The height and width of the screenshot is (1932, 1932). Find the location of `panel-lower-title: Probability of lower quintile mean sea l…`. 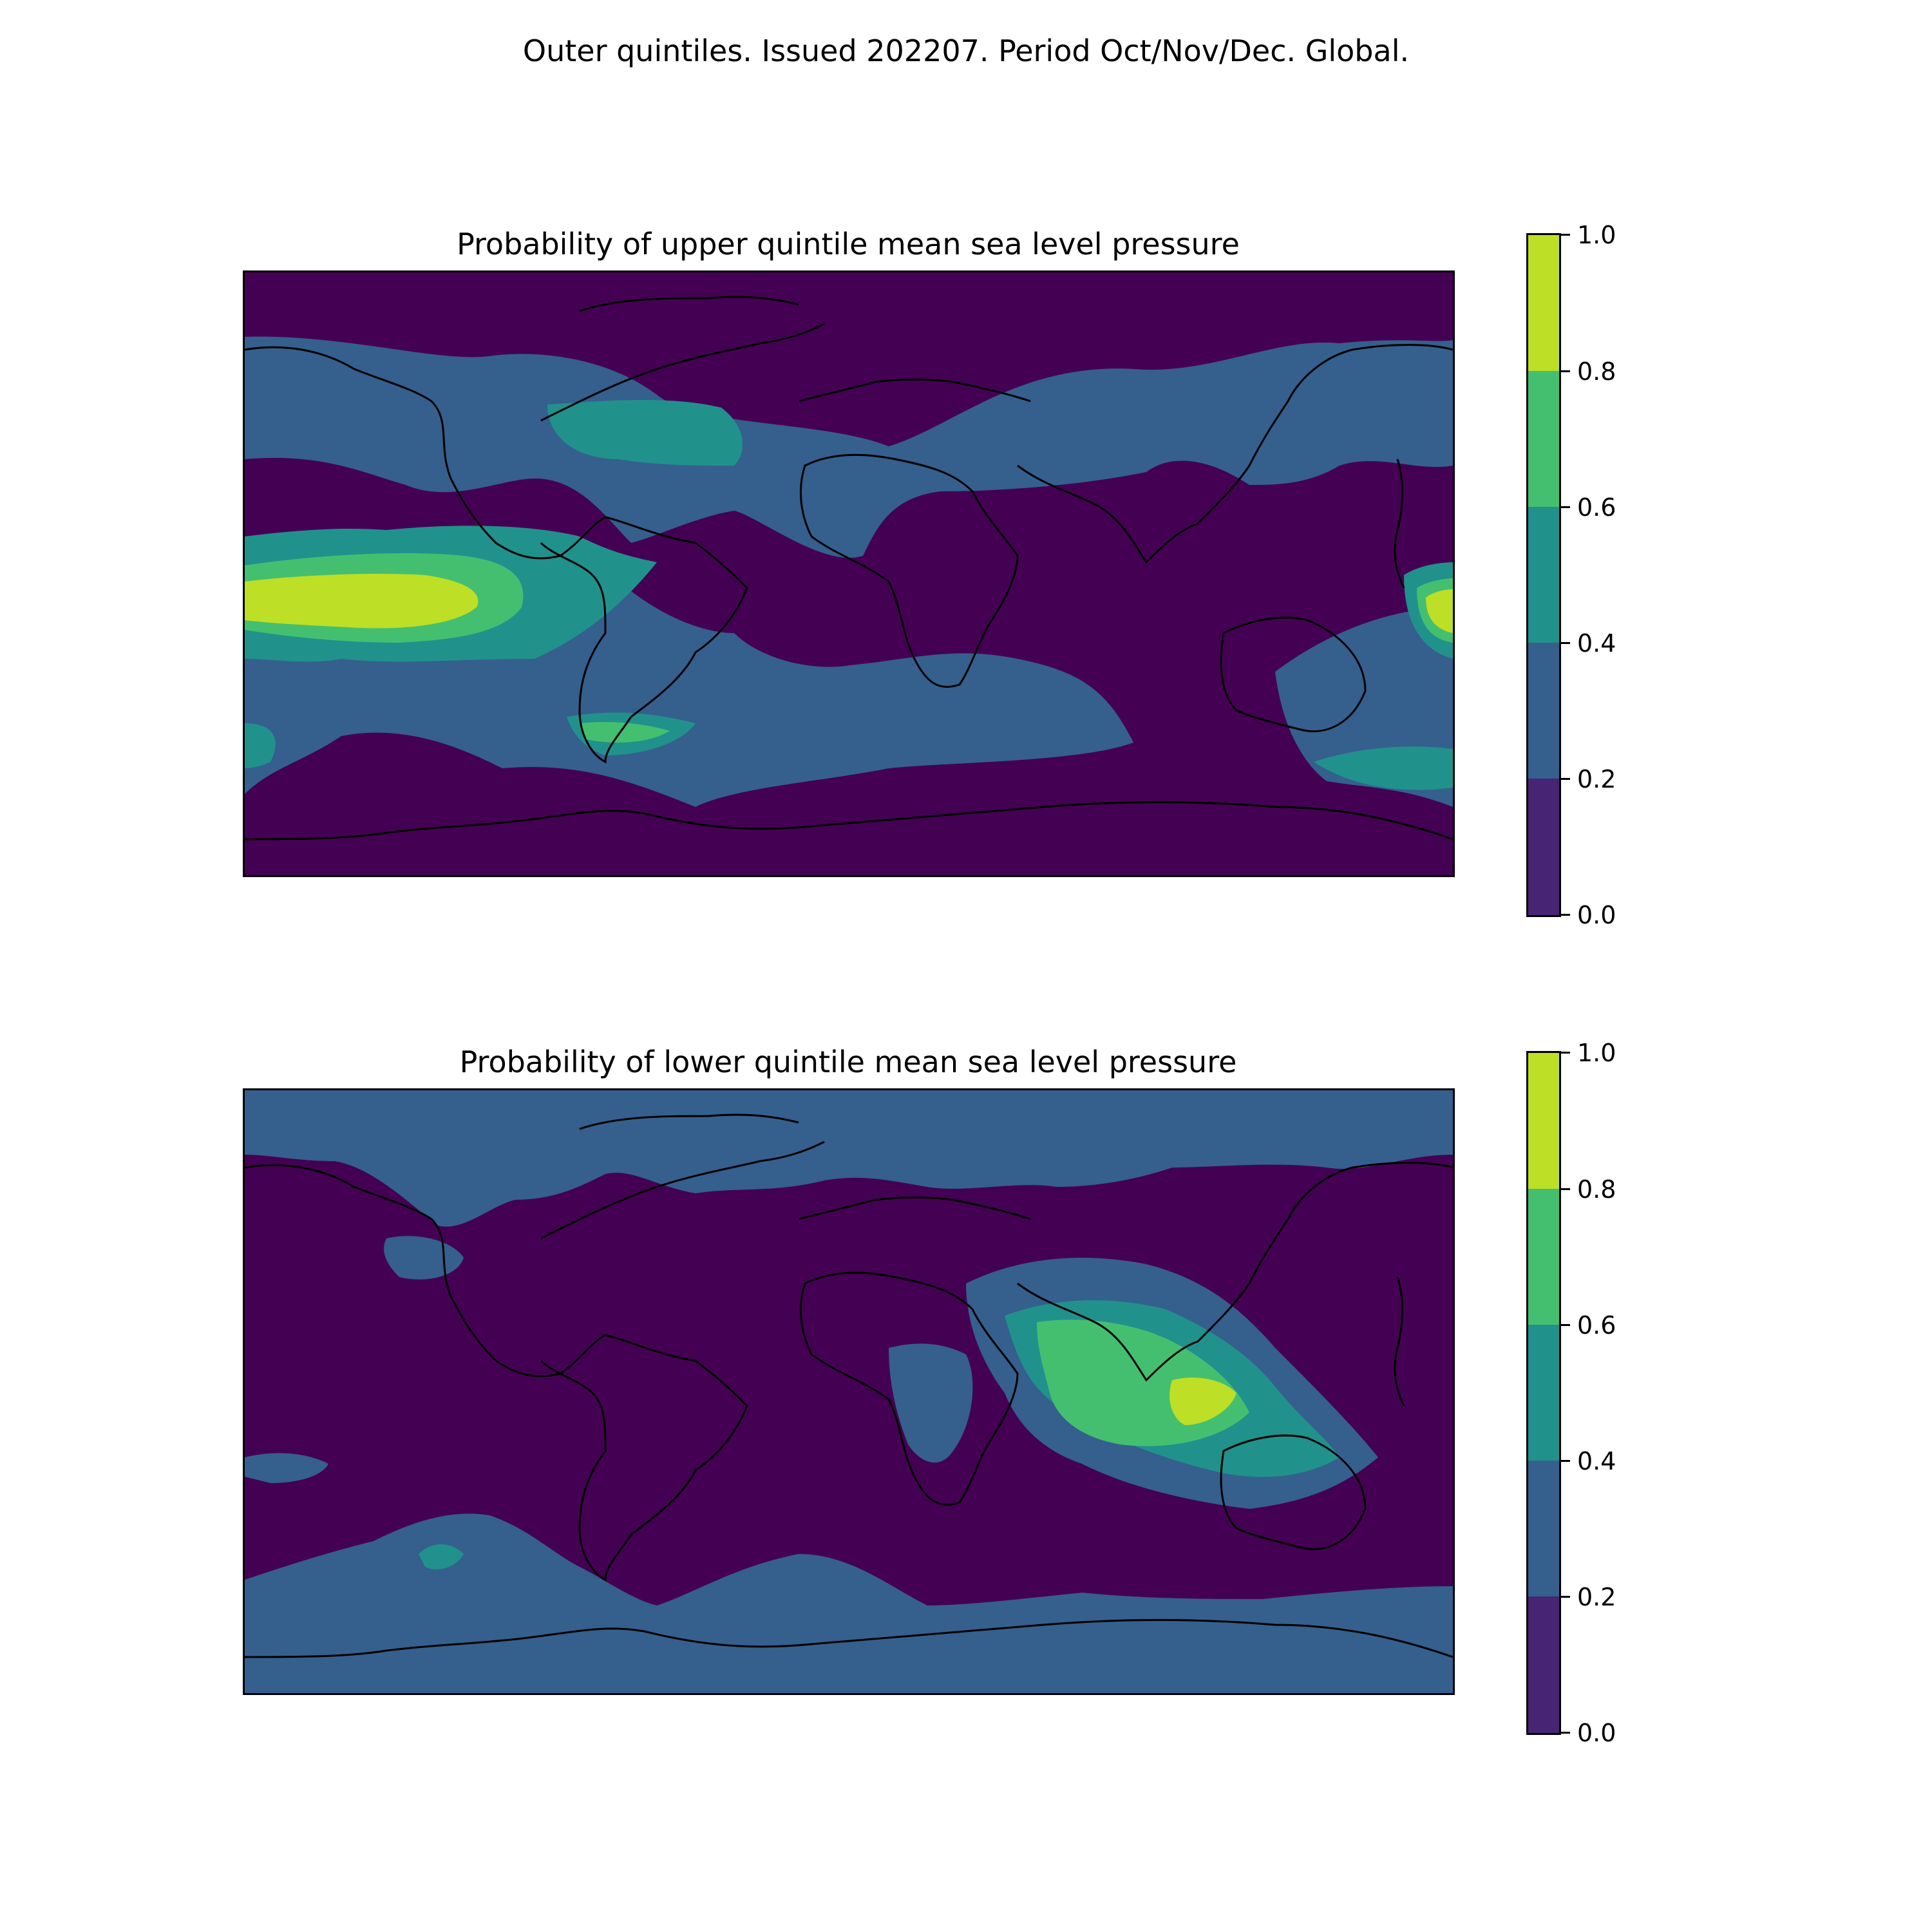

panel-lower-title: Probability of lower quintile mean sea l… is located at coordinates (848, 1062).